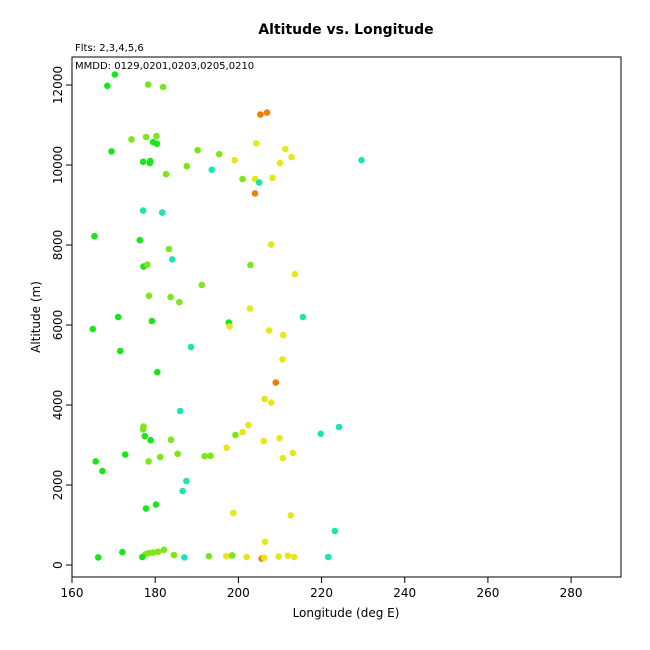 This screenshot has width=650, height=650. What do you see at coordinates (487, 593) in the screenshot?
I see `x-tick-label: 260` at bounding box center [487, 593].